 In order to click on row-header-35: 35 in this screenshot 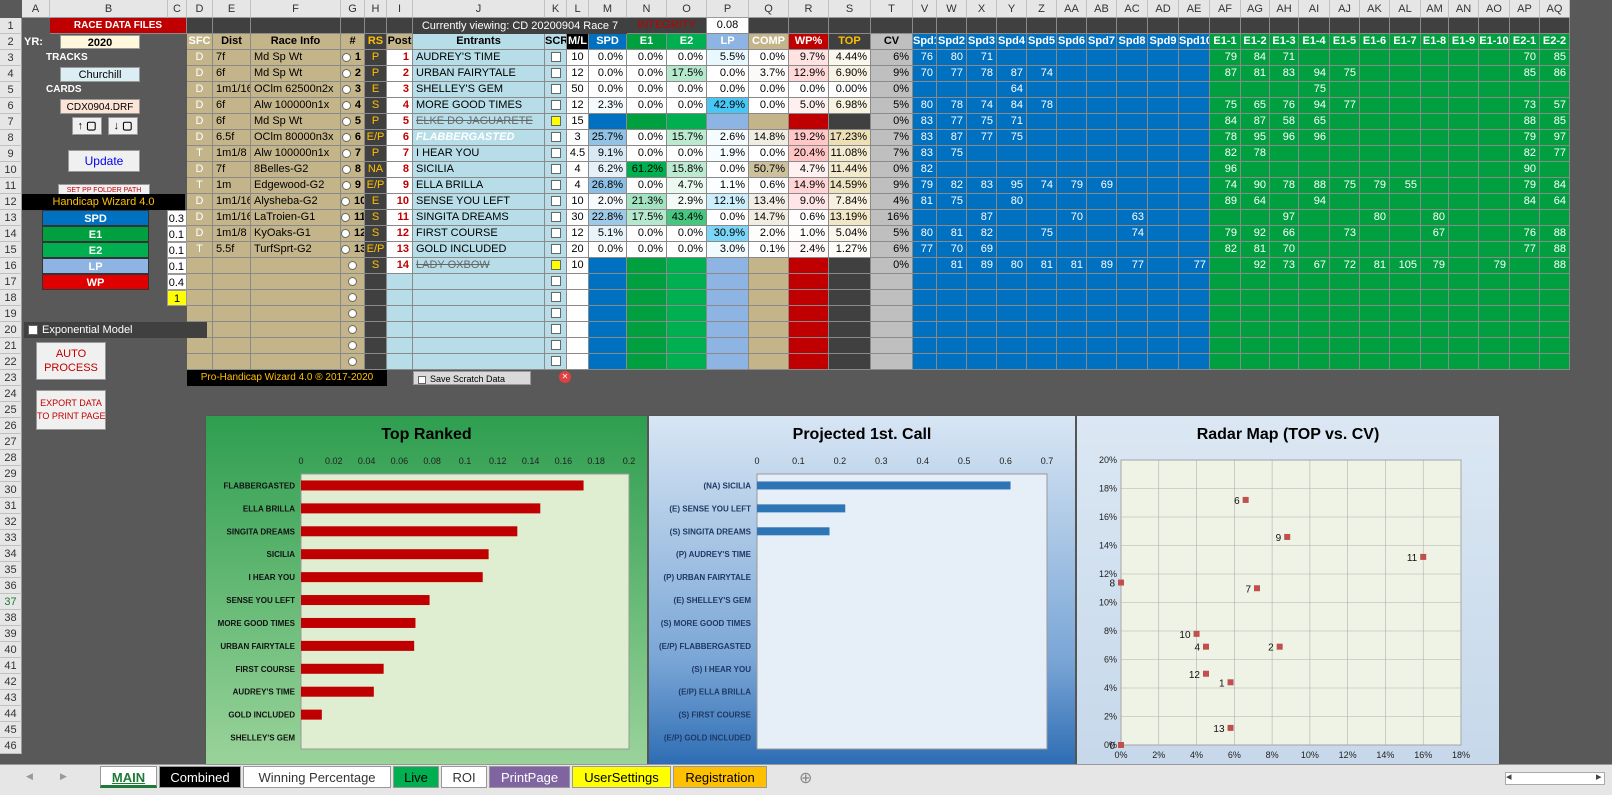, I will do `click(11, 570)`.